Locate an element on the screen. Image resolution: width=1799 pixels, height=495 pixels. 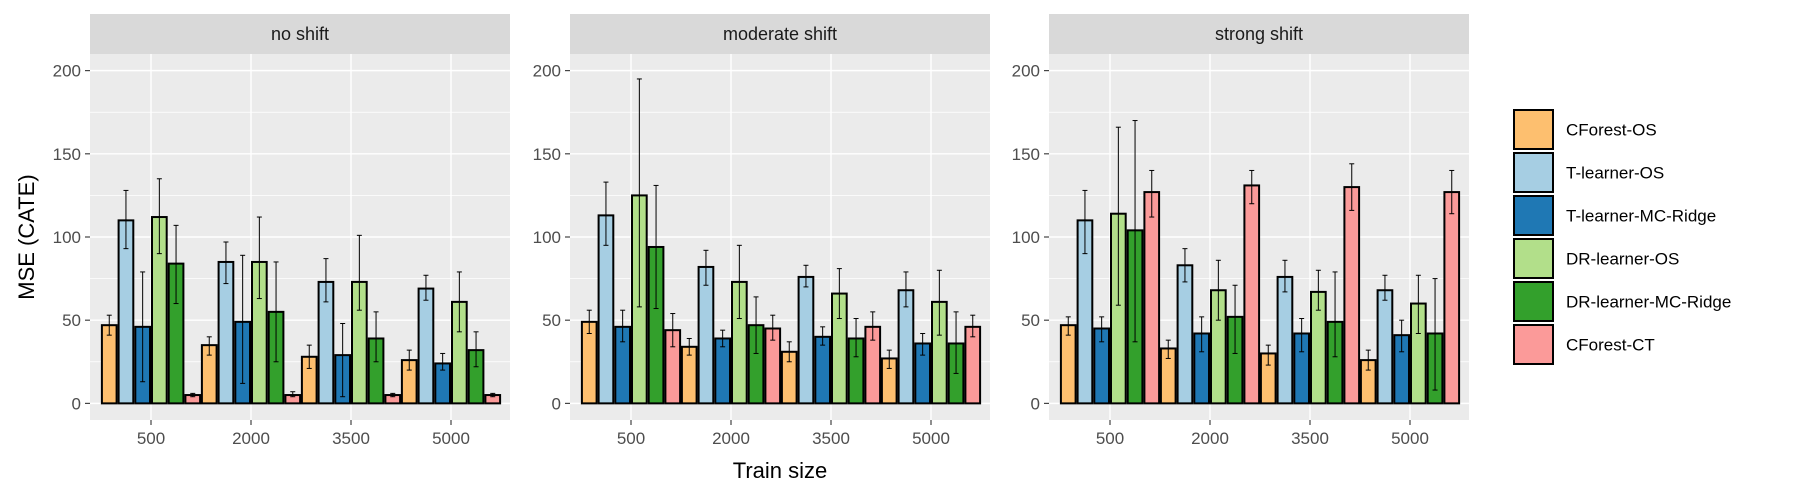
y-axis-title: MSE (CATE) is located at coordinates (26, 236).